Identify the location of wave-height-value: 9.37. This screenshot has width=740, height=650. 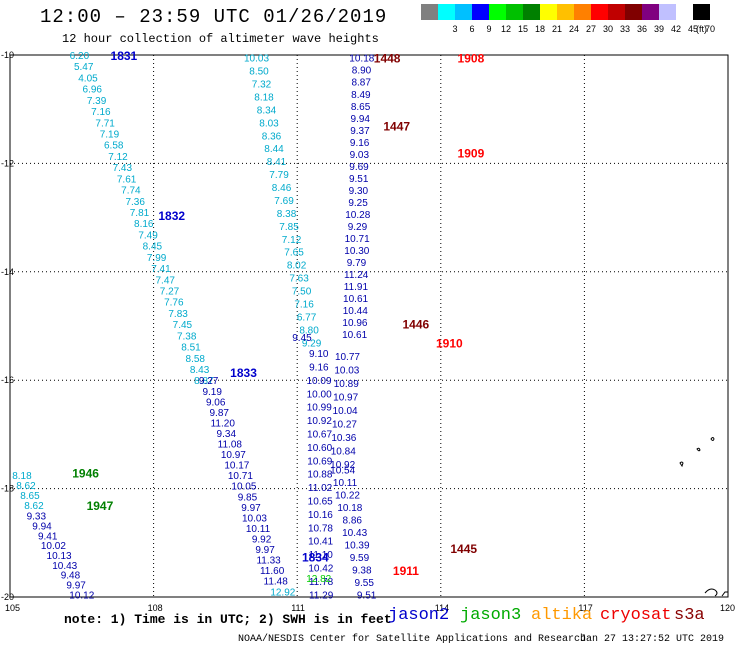
(360, 131).